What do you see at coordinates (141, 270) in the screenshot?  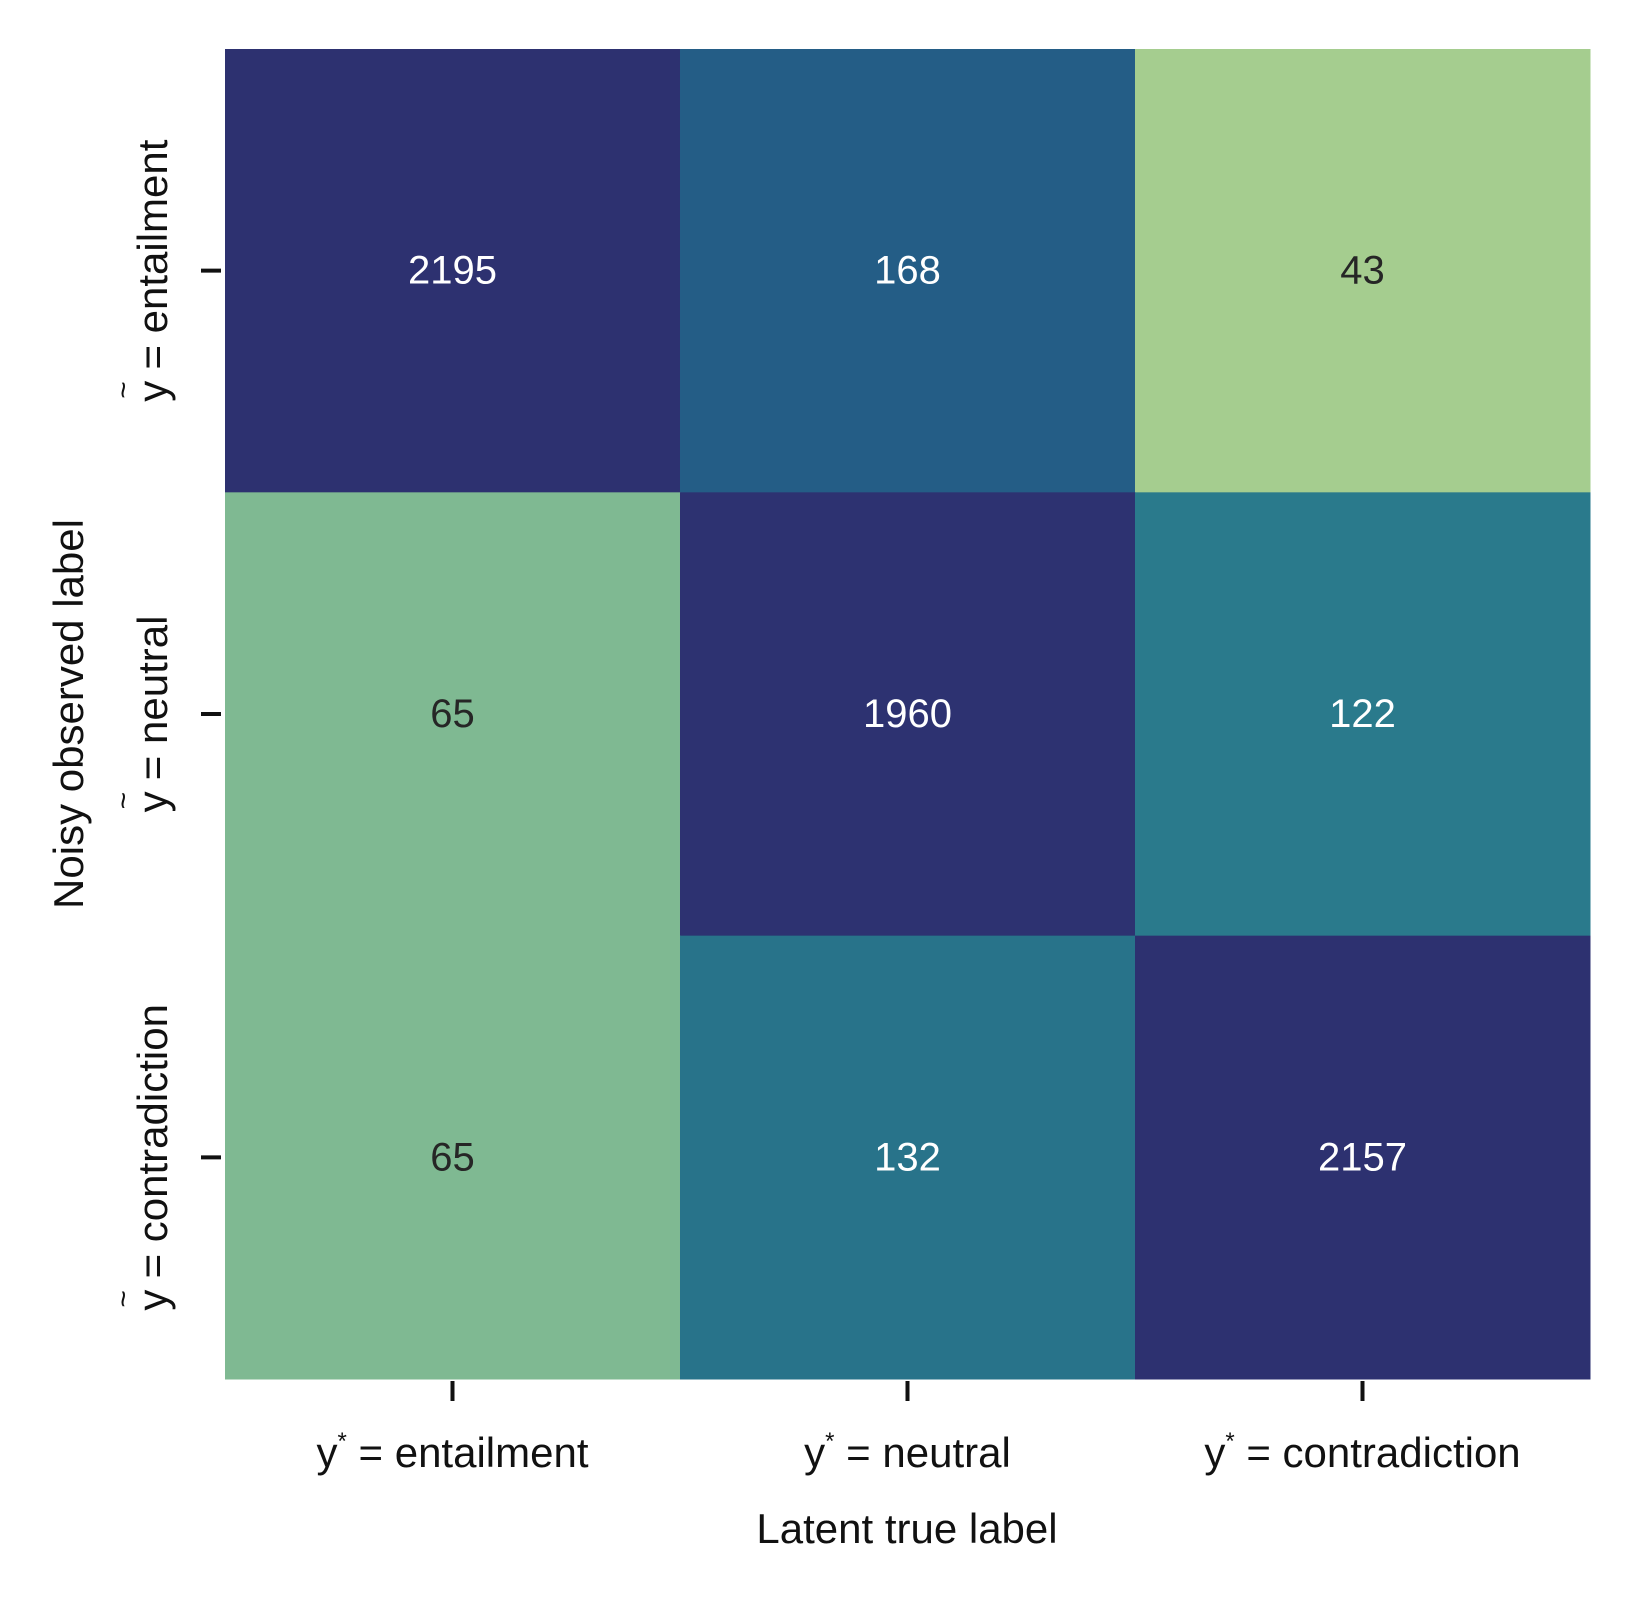 I see `y-tick-label-0: y~ = entailment` at bounding box center [141, 270].